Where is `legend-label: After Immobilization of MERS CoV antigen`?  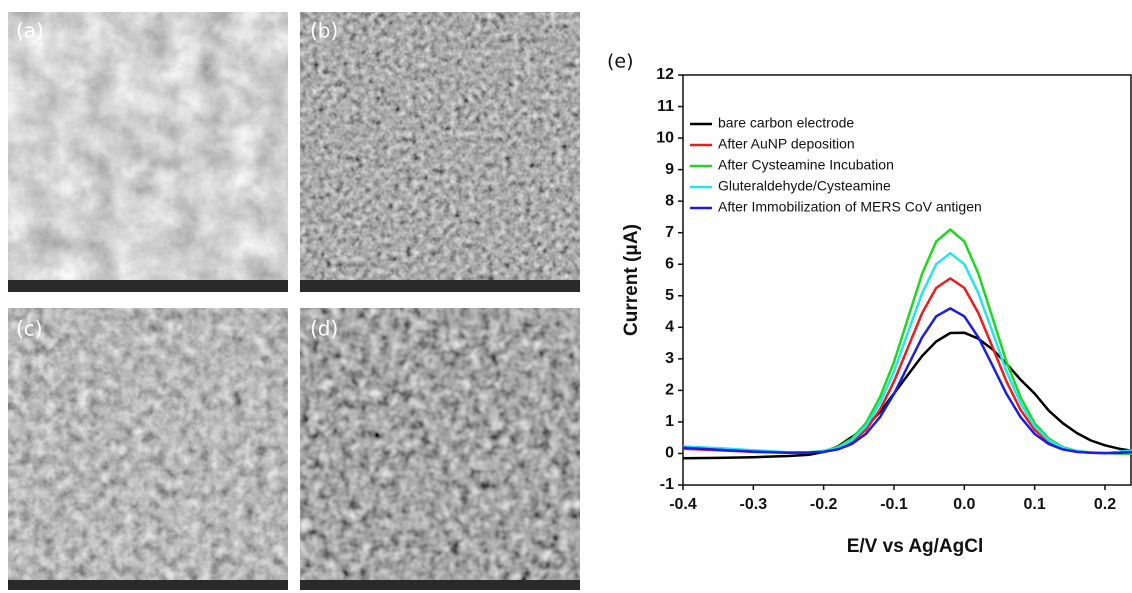
legend-label: After Immobilization of MERS CoV antigen is located at coordinates (850, 207).